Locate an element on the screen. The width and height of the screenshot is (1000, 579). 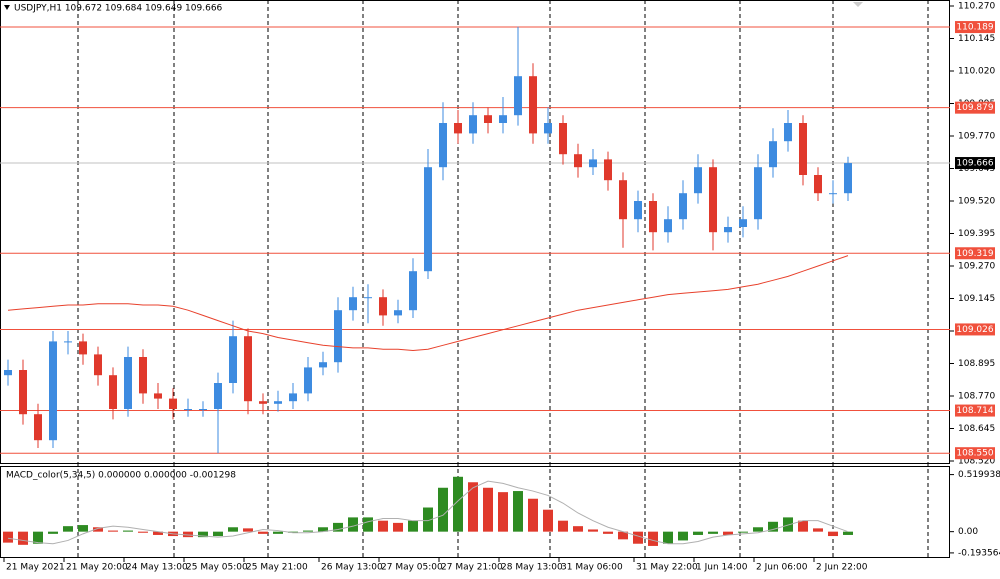
y-tick-label: 110.145 is located at coordinates (976, 39).